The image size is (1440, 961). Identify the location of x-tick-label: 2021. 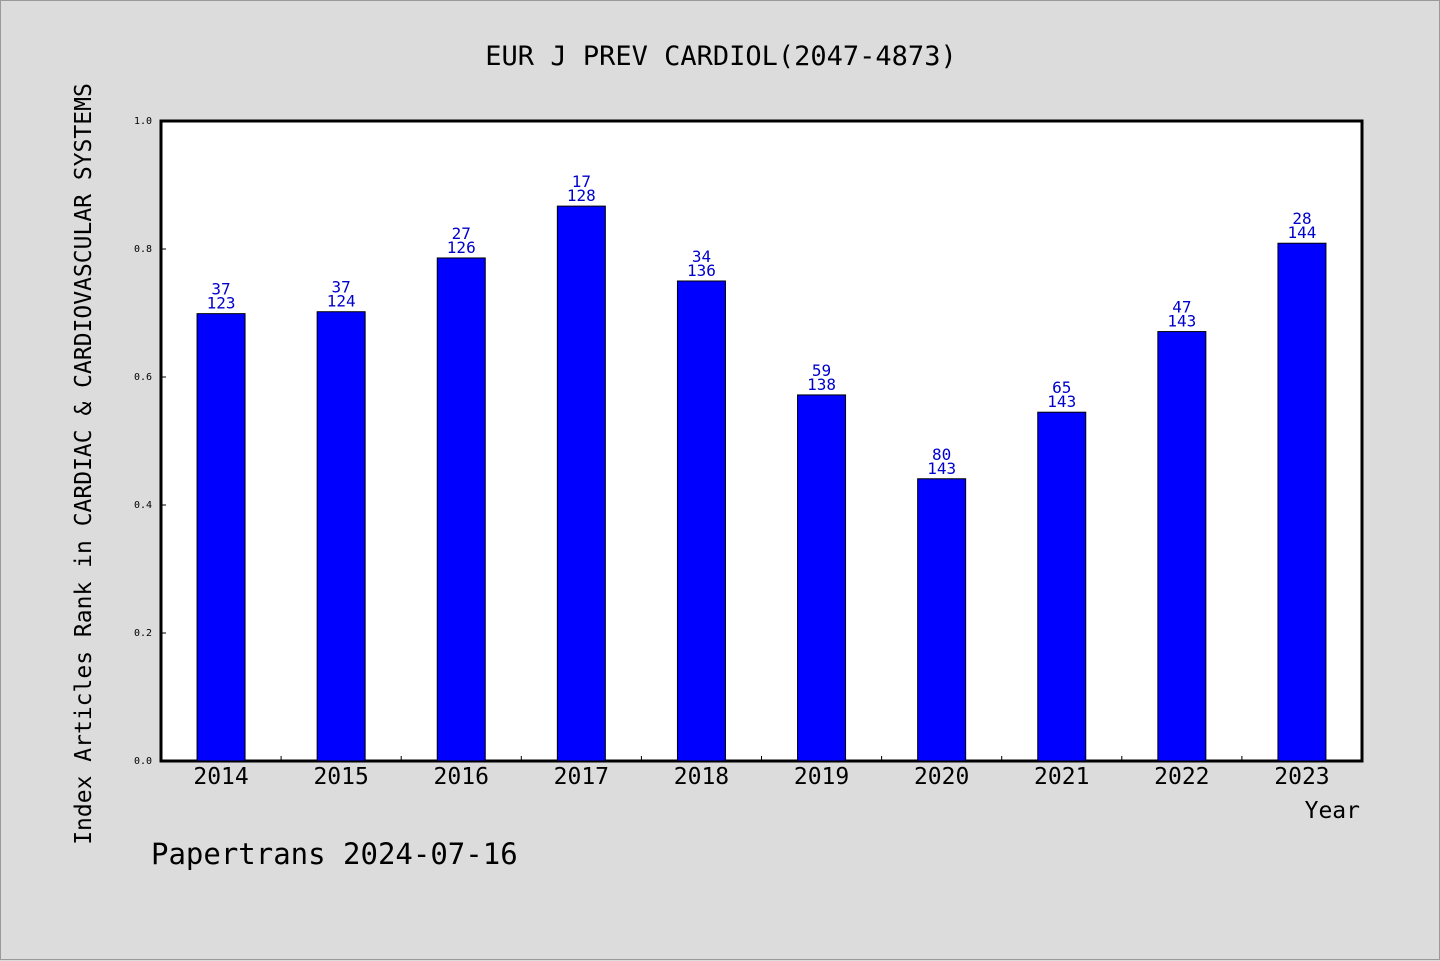
(1061, 777).